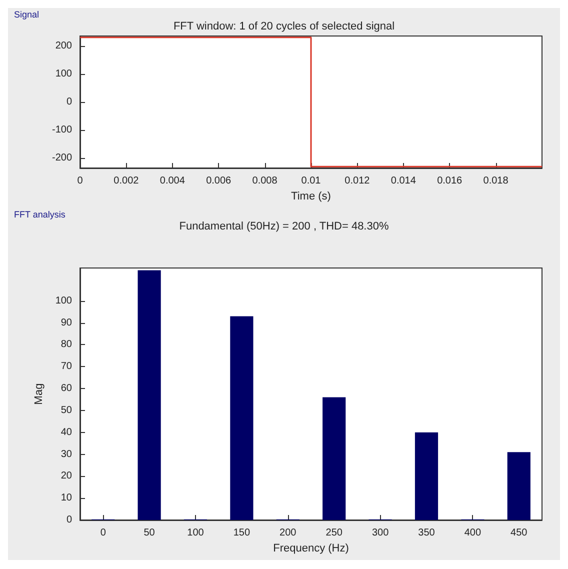  I want to click on text: Signal, so click(27, 15).